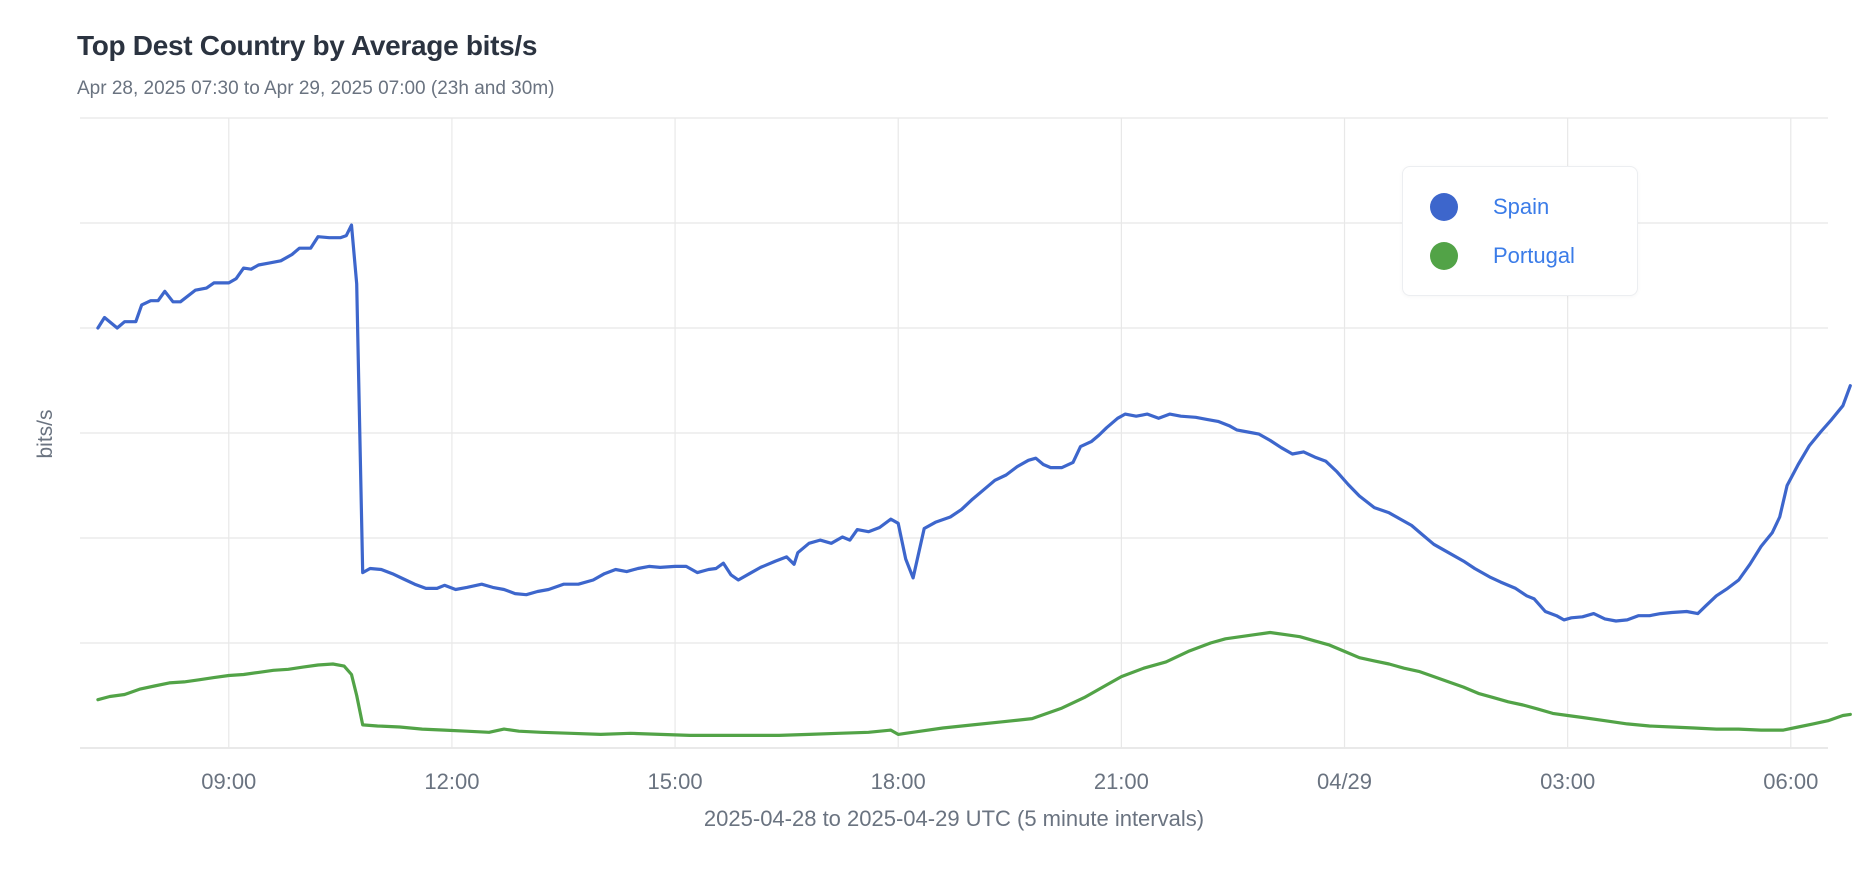  Describe the element at coordinates (1520, 231) in the screenshot. I see `legend` at that location.